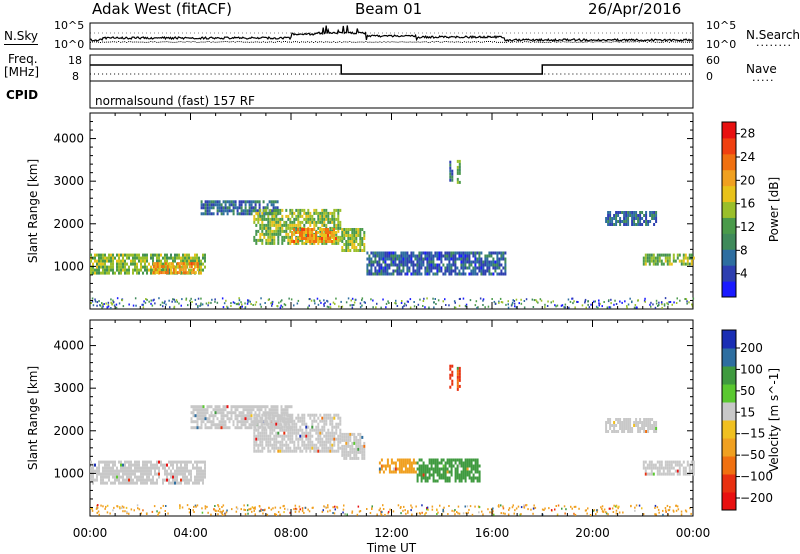  What do you see at coordinates (729, 393) in the screenshot?
I see `velocity-colorbar-swatch` at bounding box center [729, 393].